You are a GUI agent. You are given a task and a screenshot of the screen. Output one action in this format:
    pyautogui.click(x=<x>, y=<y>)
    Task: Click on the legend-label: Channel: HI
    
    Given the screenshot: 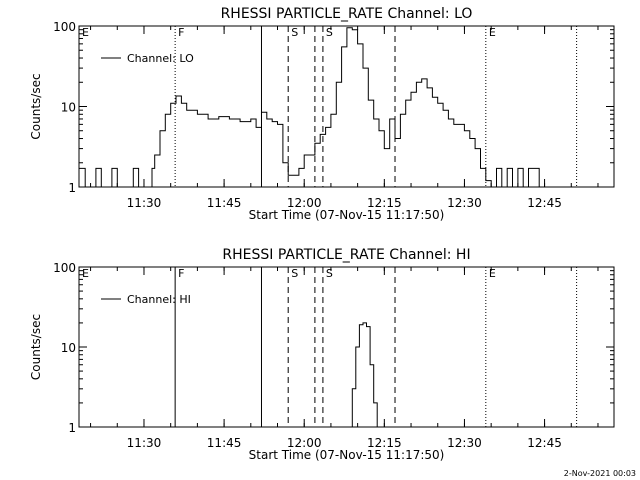 What is the action you would take?
    pyautogui.click(x=159, y=299)
    